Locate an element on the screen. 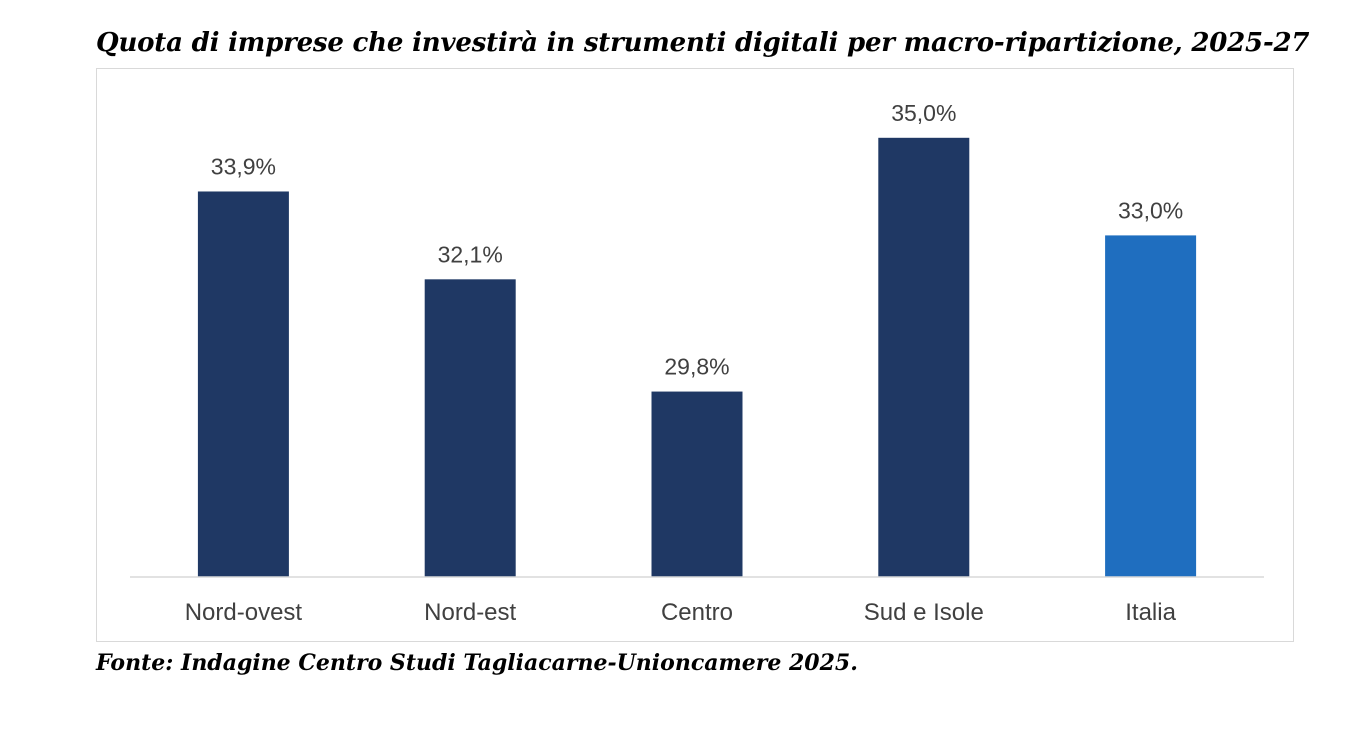 The height and width of the screenshot is (732, 1354). data-label: 33,0% is located at coordinates (1150, 210).